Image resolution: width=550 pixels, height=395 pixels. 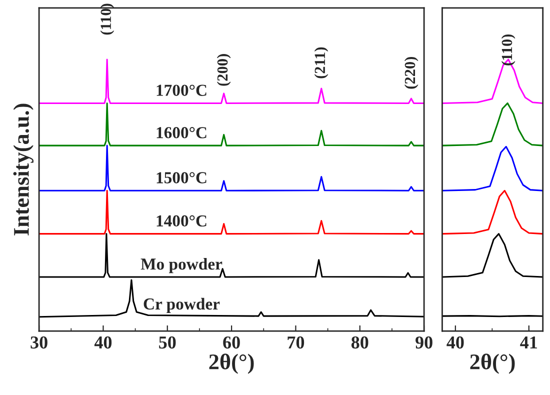 What do you see at coordinates (296, 342) in the screenshot?
I see `x-tick-label: 70` at bounding box center [296, 342].